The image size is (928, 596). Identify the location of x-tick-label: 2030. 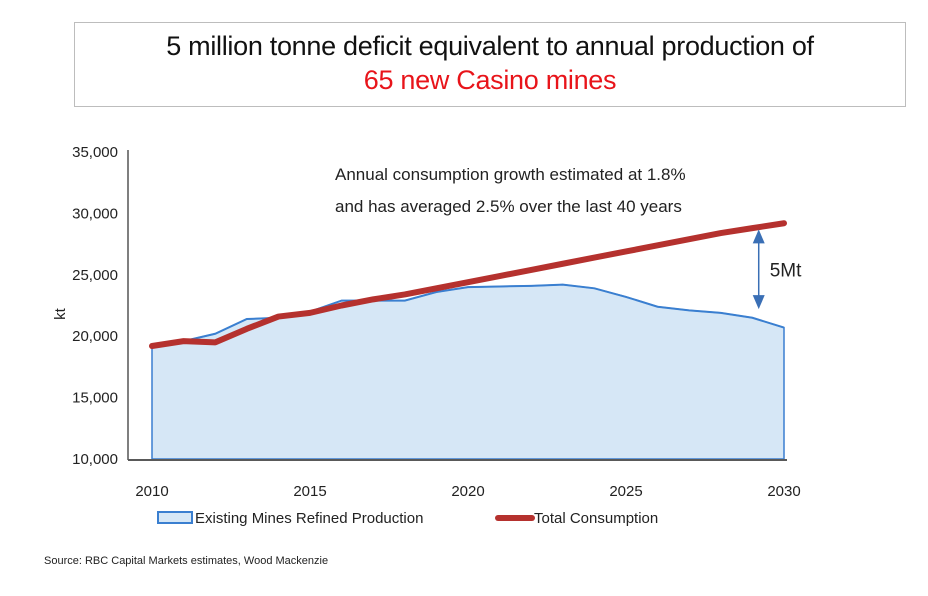
(783, 491).